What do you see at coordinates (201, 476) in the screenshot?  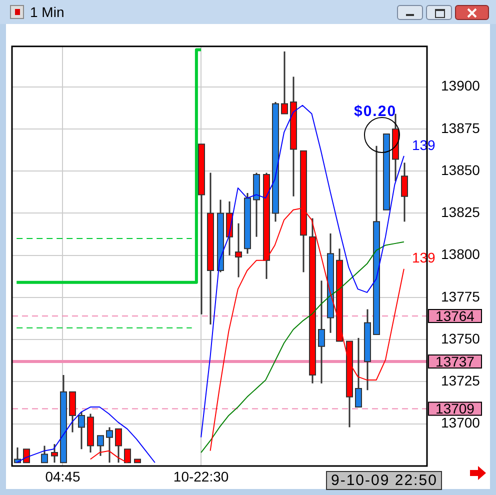 I see `x-tick-label: 10-22:30` at bounding box center [201, 476].